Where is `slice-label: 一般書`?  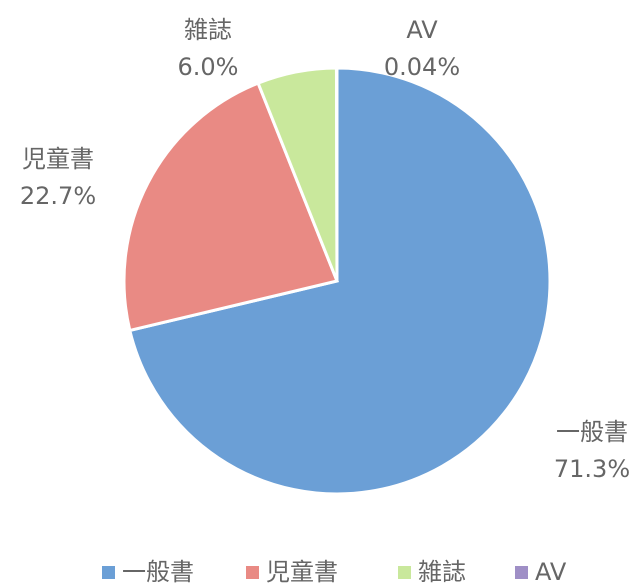
slice-label: 一般書 is located at coordinates (592, 432).